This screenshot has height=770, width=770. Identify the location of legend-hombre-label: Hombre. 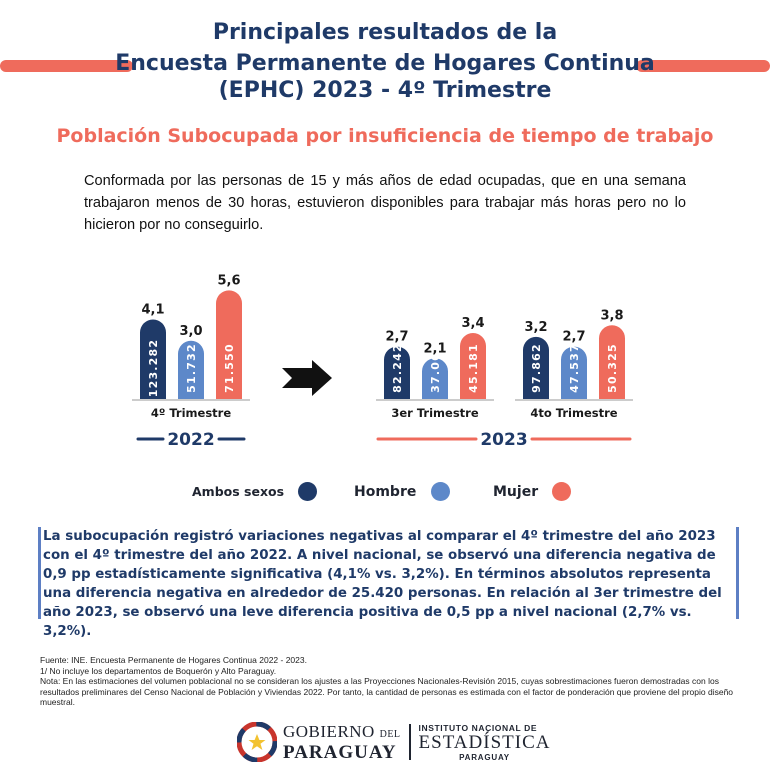
(385, 491).